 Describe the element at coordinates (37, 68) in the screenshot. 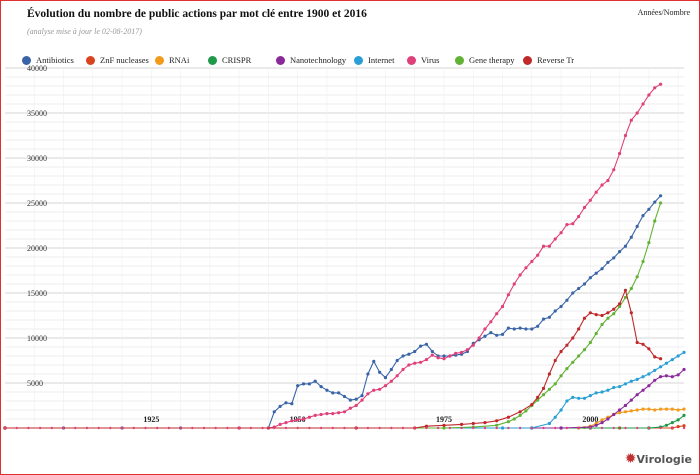

I see `y-tick-label: 40000` at that location.